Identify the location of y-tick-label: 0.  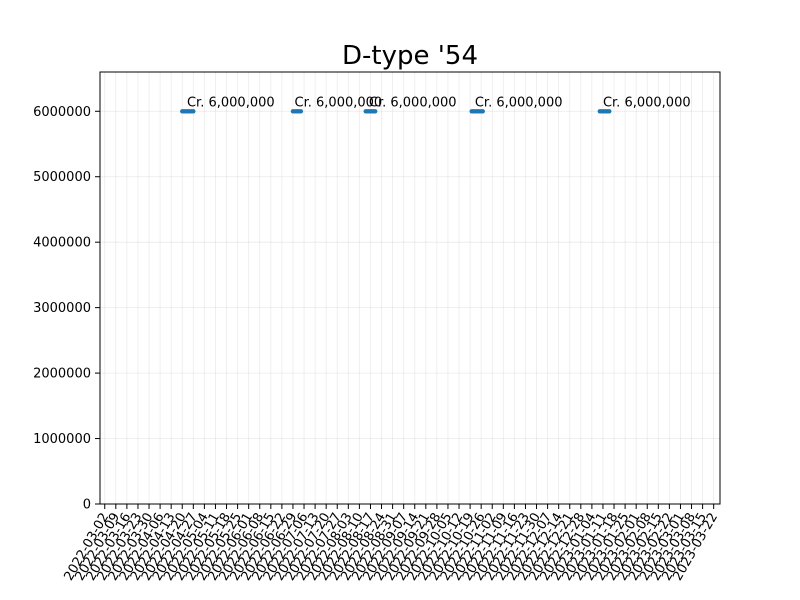
(87, 505).